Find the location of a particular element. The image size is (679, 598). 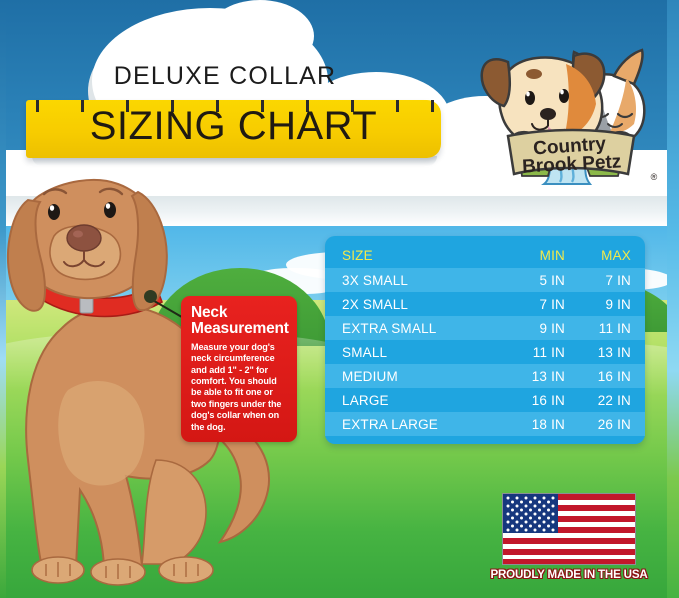

callout-title-line1: Neck is located at coordinates (209, 312).